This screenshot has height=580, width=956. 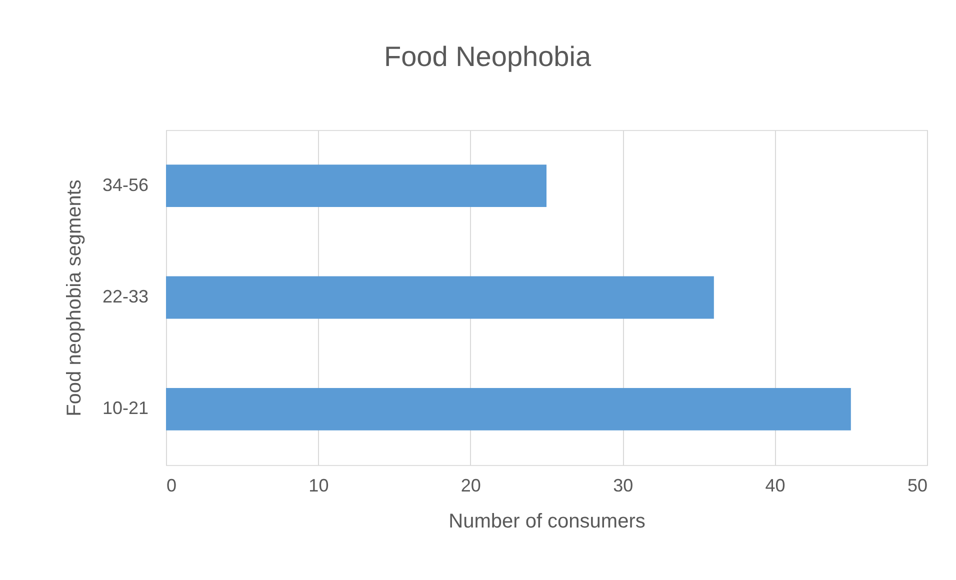 What do you see at coordinates (74, 298) in the screenshot?
I see `y-axis-title: Food neophobia segments` at bounding box center [74, 298].